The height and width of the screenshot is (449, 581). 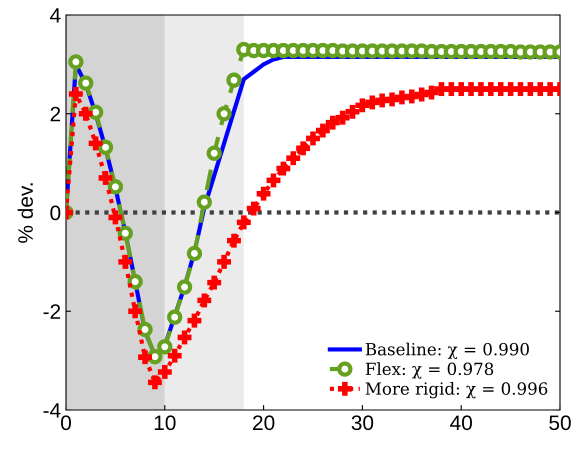 I want to click on legend-label: Flex: χ = 0.978, so click(x=430, y=370).